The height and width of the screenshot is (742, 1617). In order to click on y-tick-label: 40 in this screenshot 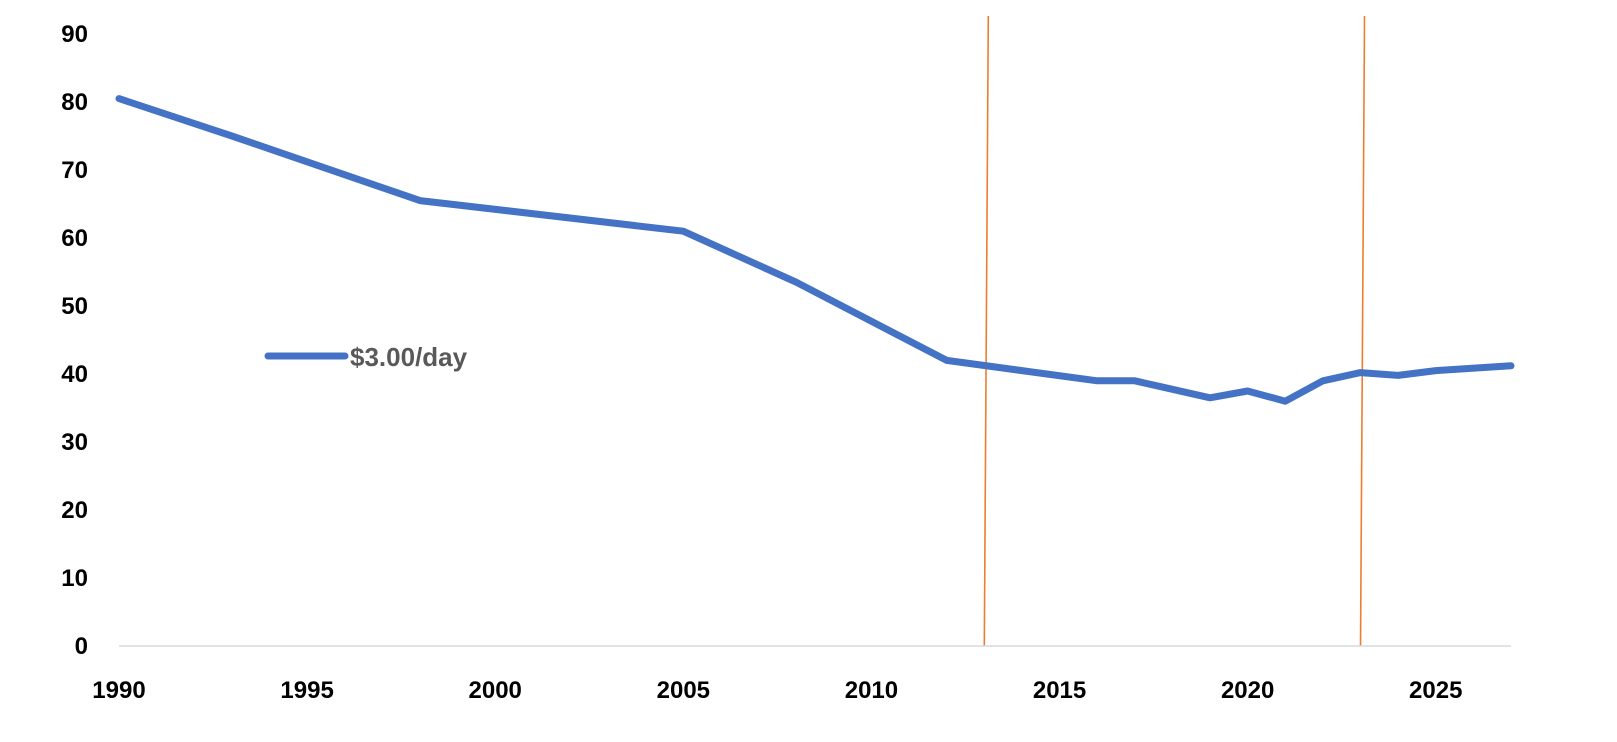, I will do `click(74, 374)`.